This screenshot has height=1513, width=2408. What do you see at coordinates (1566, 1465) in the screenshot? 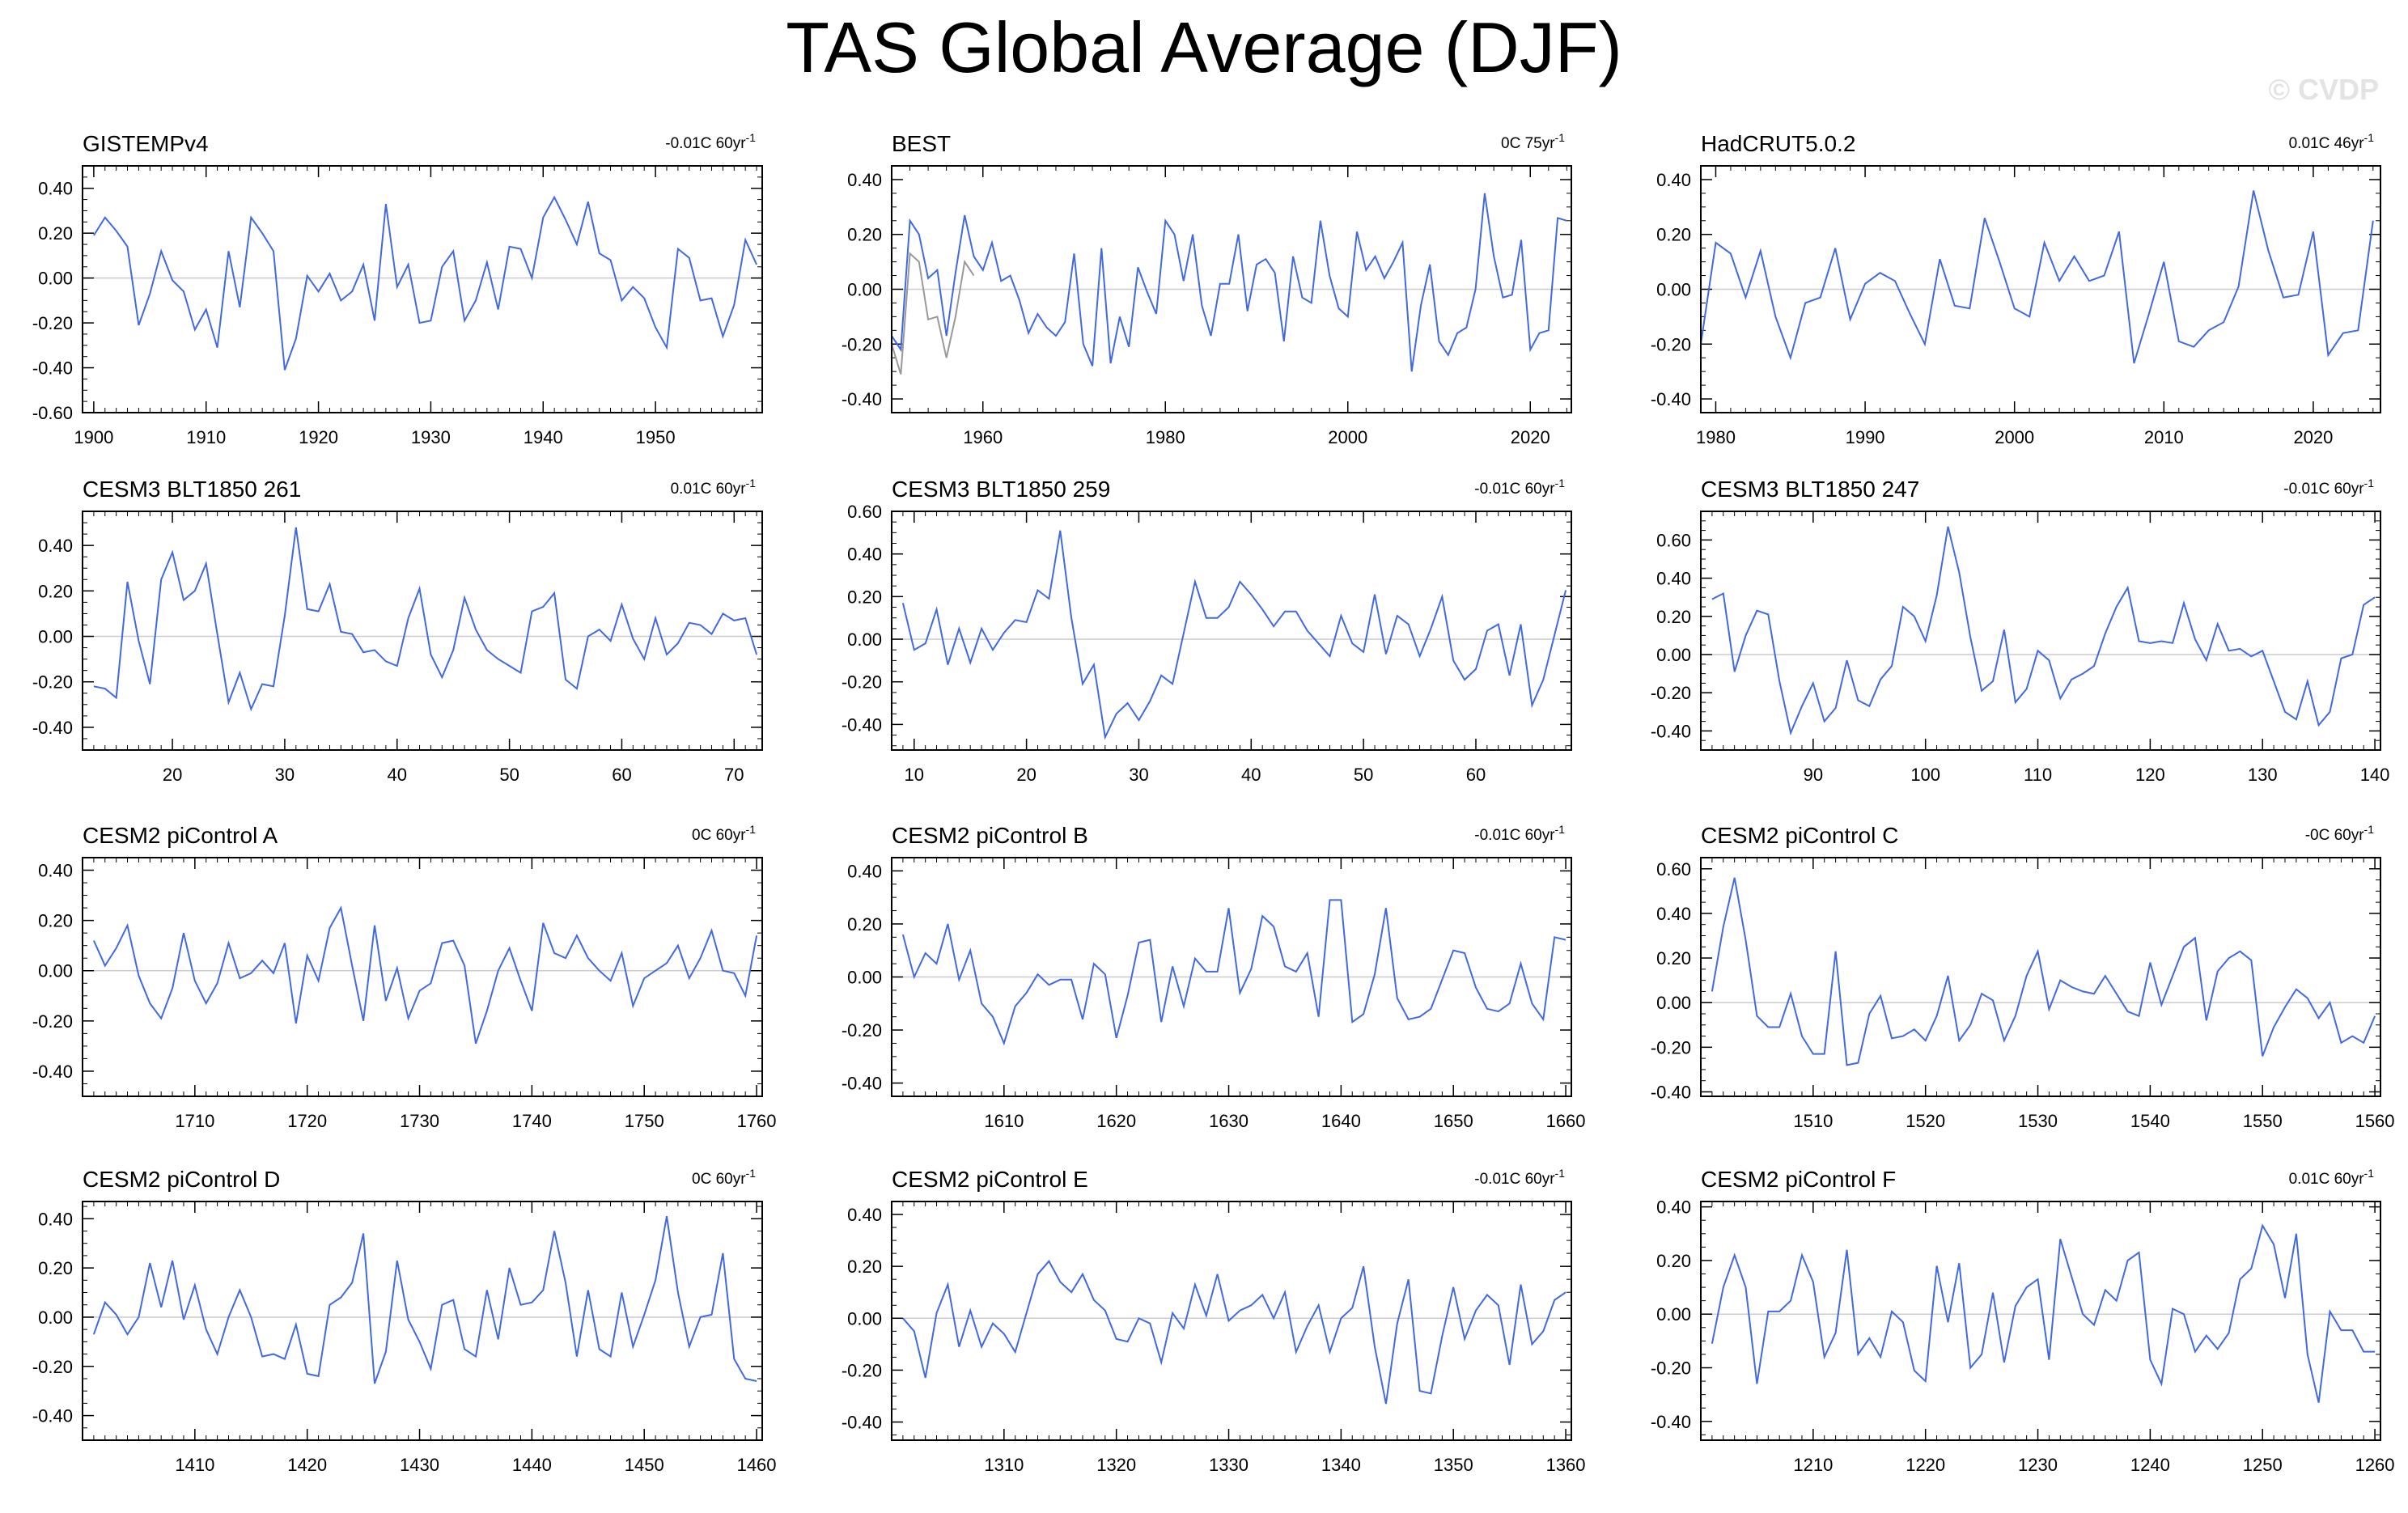
I see `x-tick-label: 1360` at bounding box center [1566, 1465].